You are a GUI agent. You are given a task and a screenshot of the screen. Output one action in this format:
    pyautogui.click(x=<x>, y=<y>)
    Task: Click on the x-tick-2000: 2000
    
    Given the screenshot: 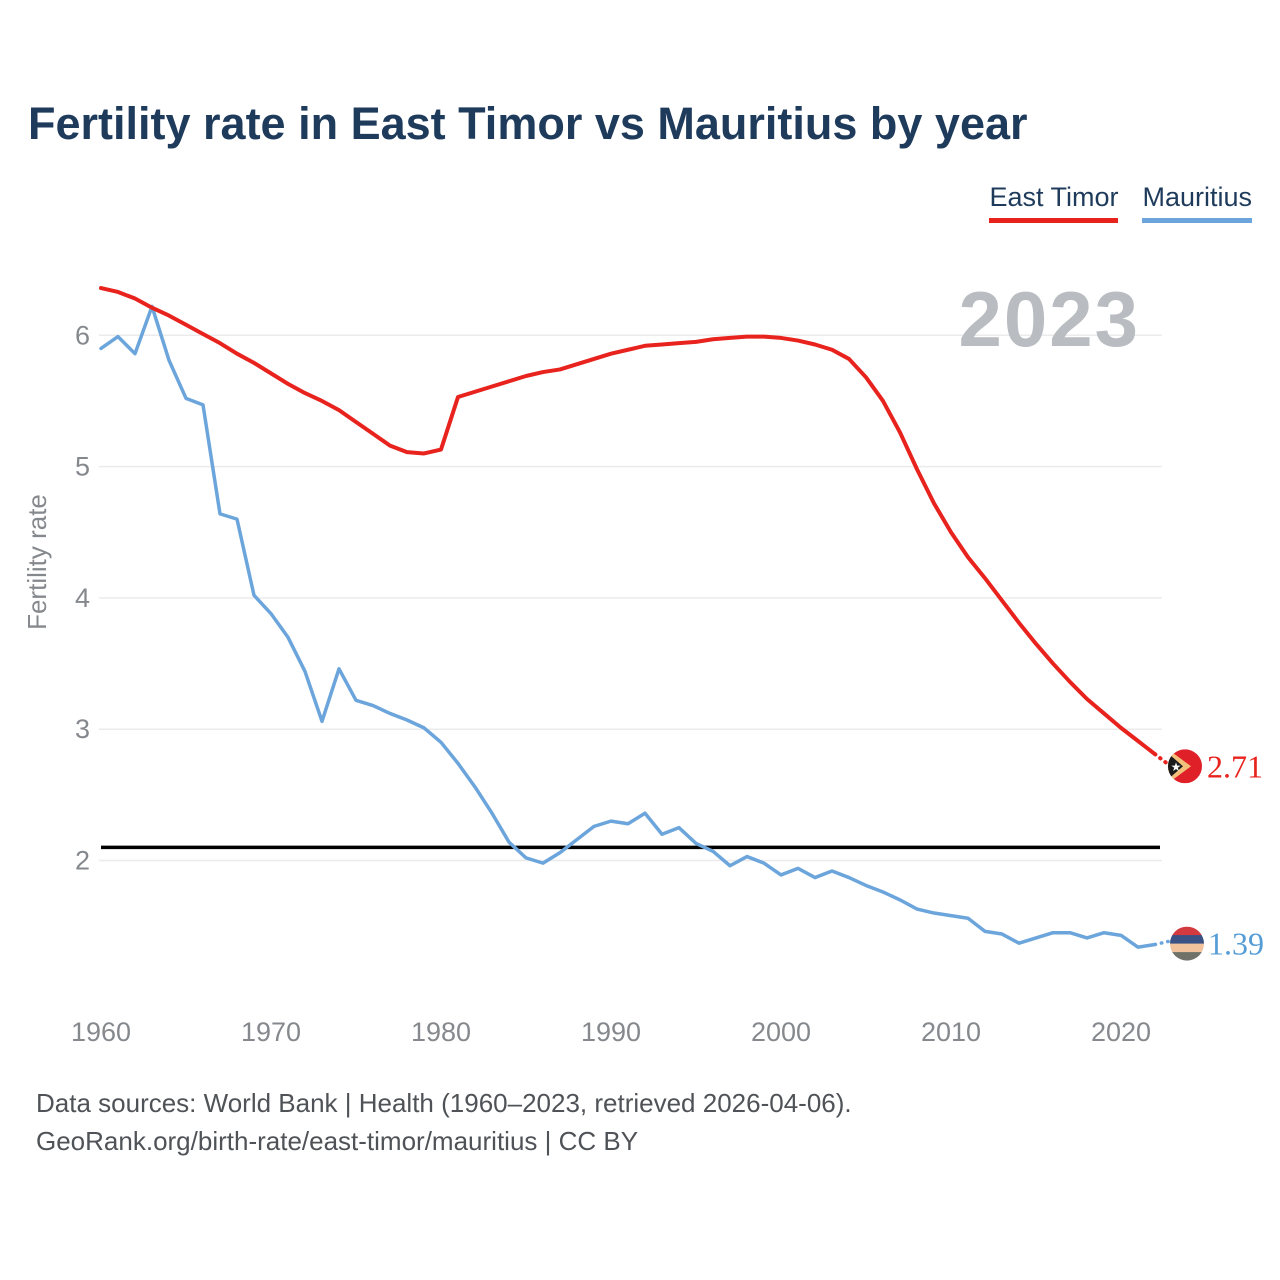 What is the action you would take?
    pyautogui.click(x=781, y=1032)
    